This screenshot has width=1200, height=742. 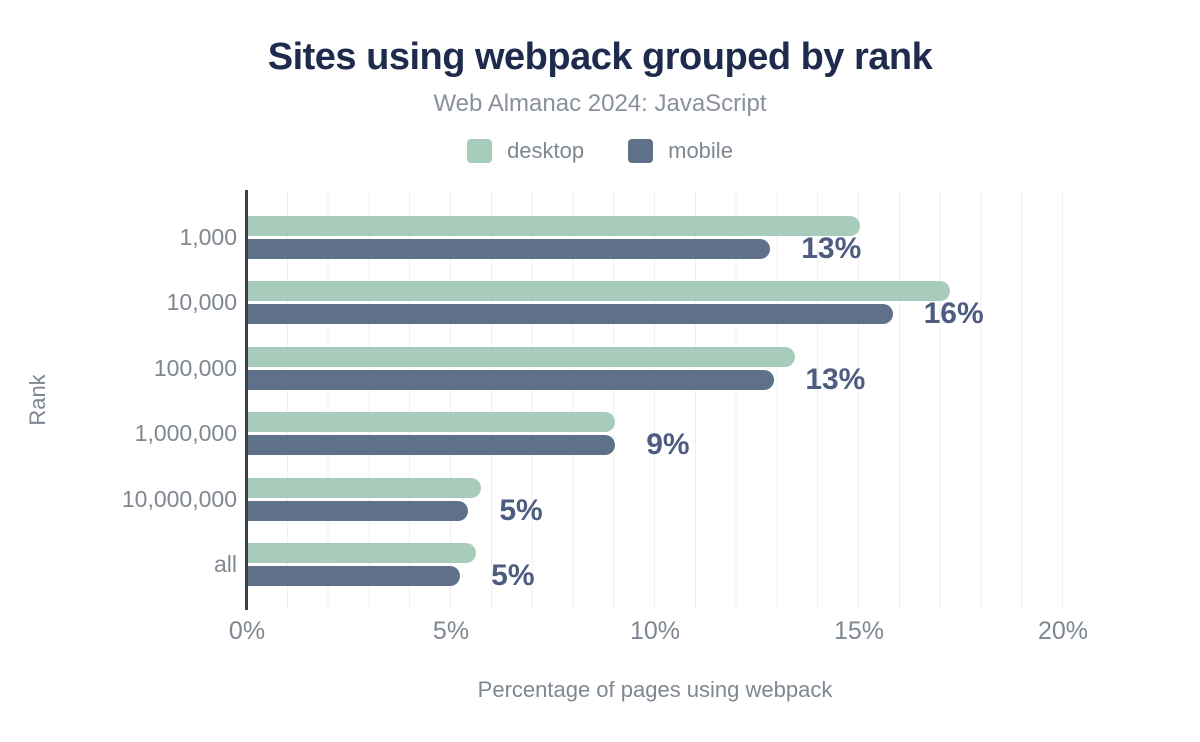 I want to click on category-label-1000000: 1,000,000, so click(x=185, y=433).